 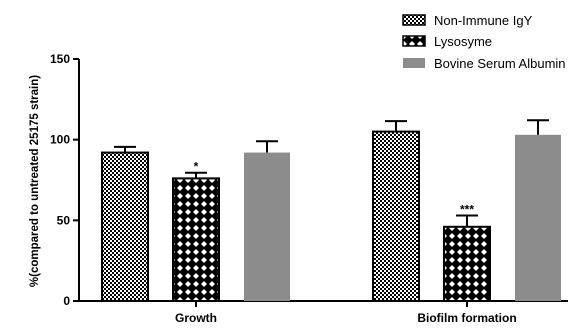 What do you see at coordinates (463, 41) in the screenshot?
I see `legend-label: Lysosyme` at bounding box center [463, 41].